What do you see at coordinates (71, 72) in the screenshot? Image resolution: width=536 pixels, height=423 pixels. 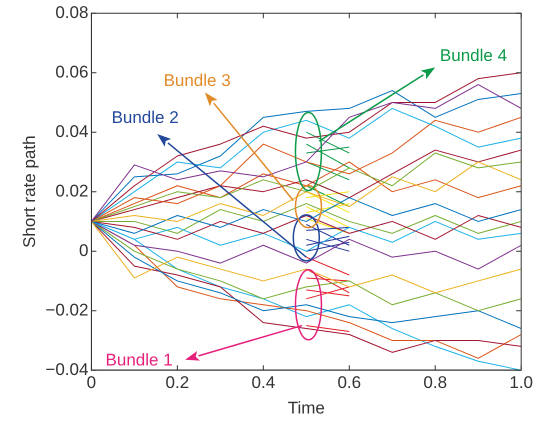 I see `y-tick-label: 0.06` at bounding box center [71, 72].